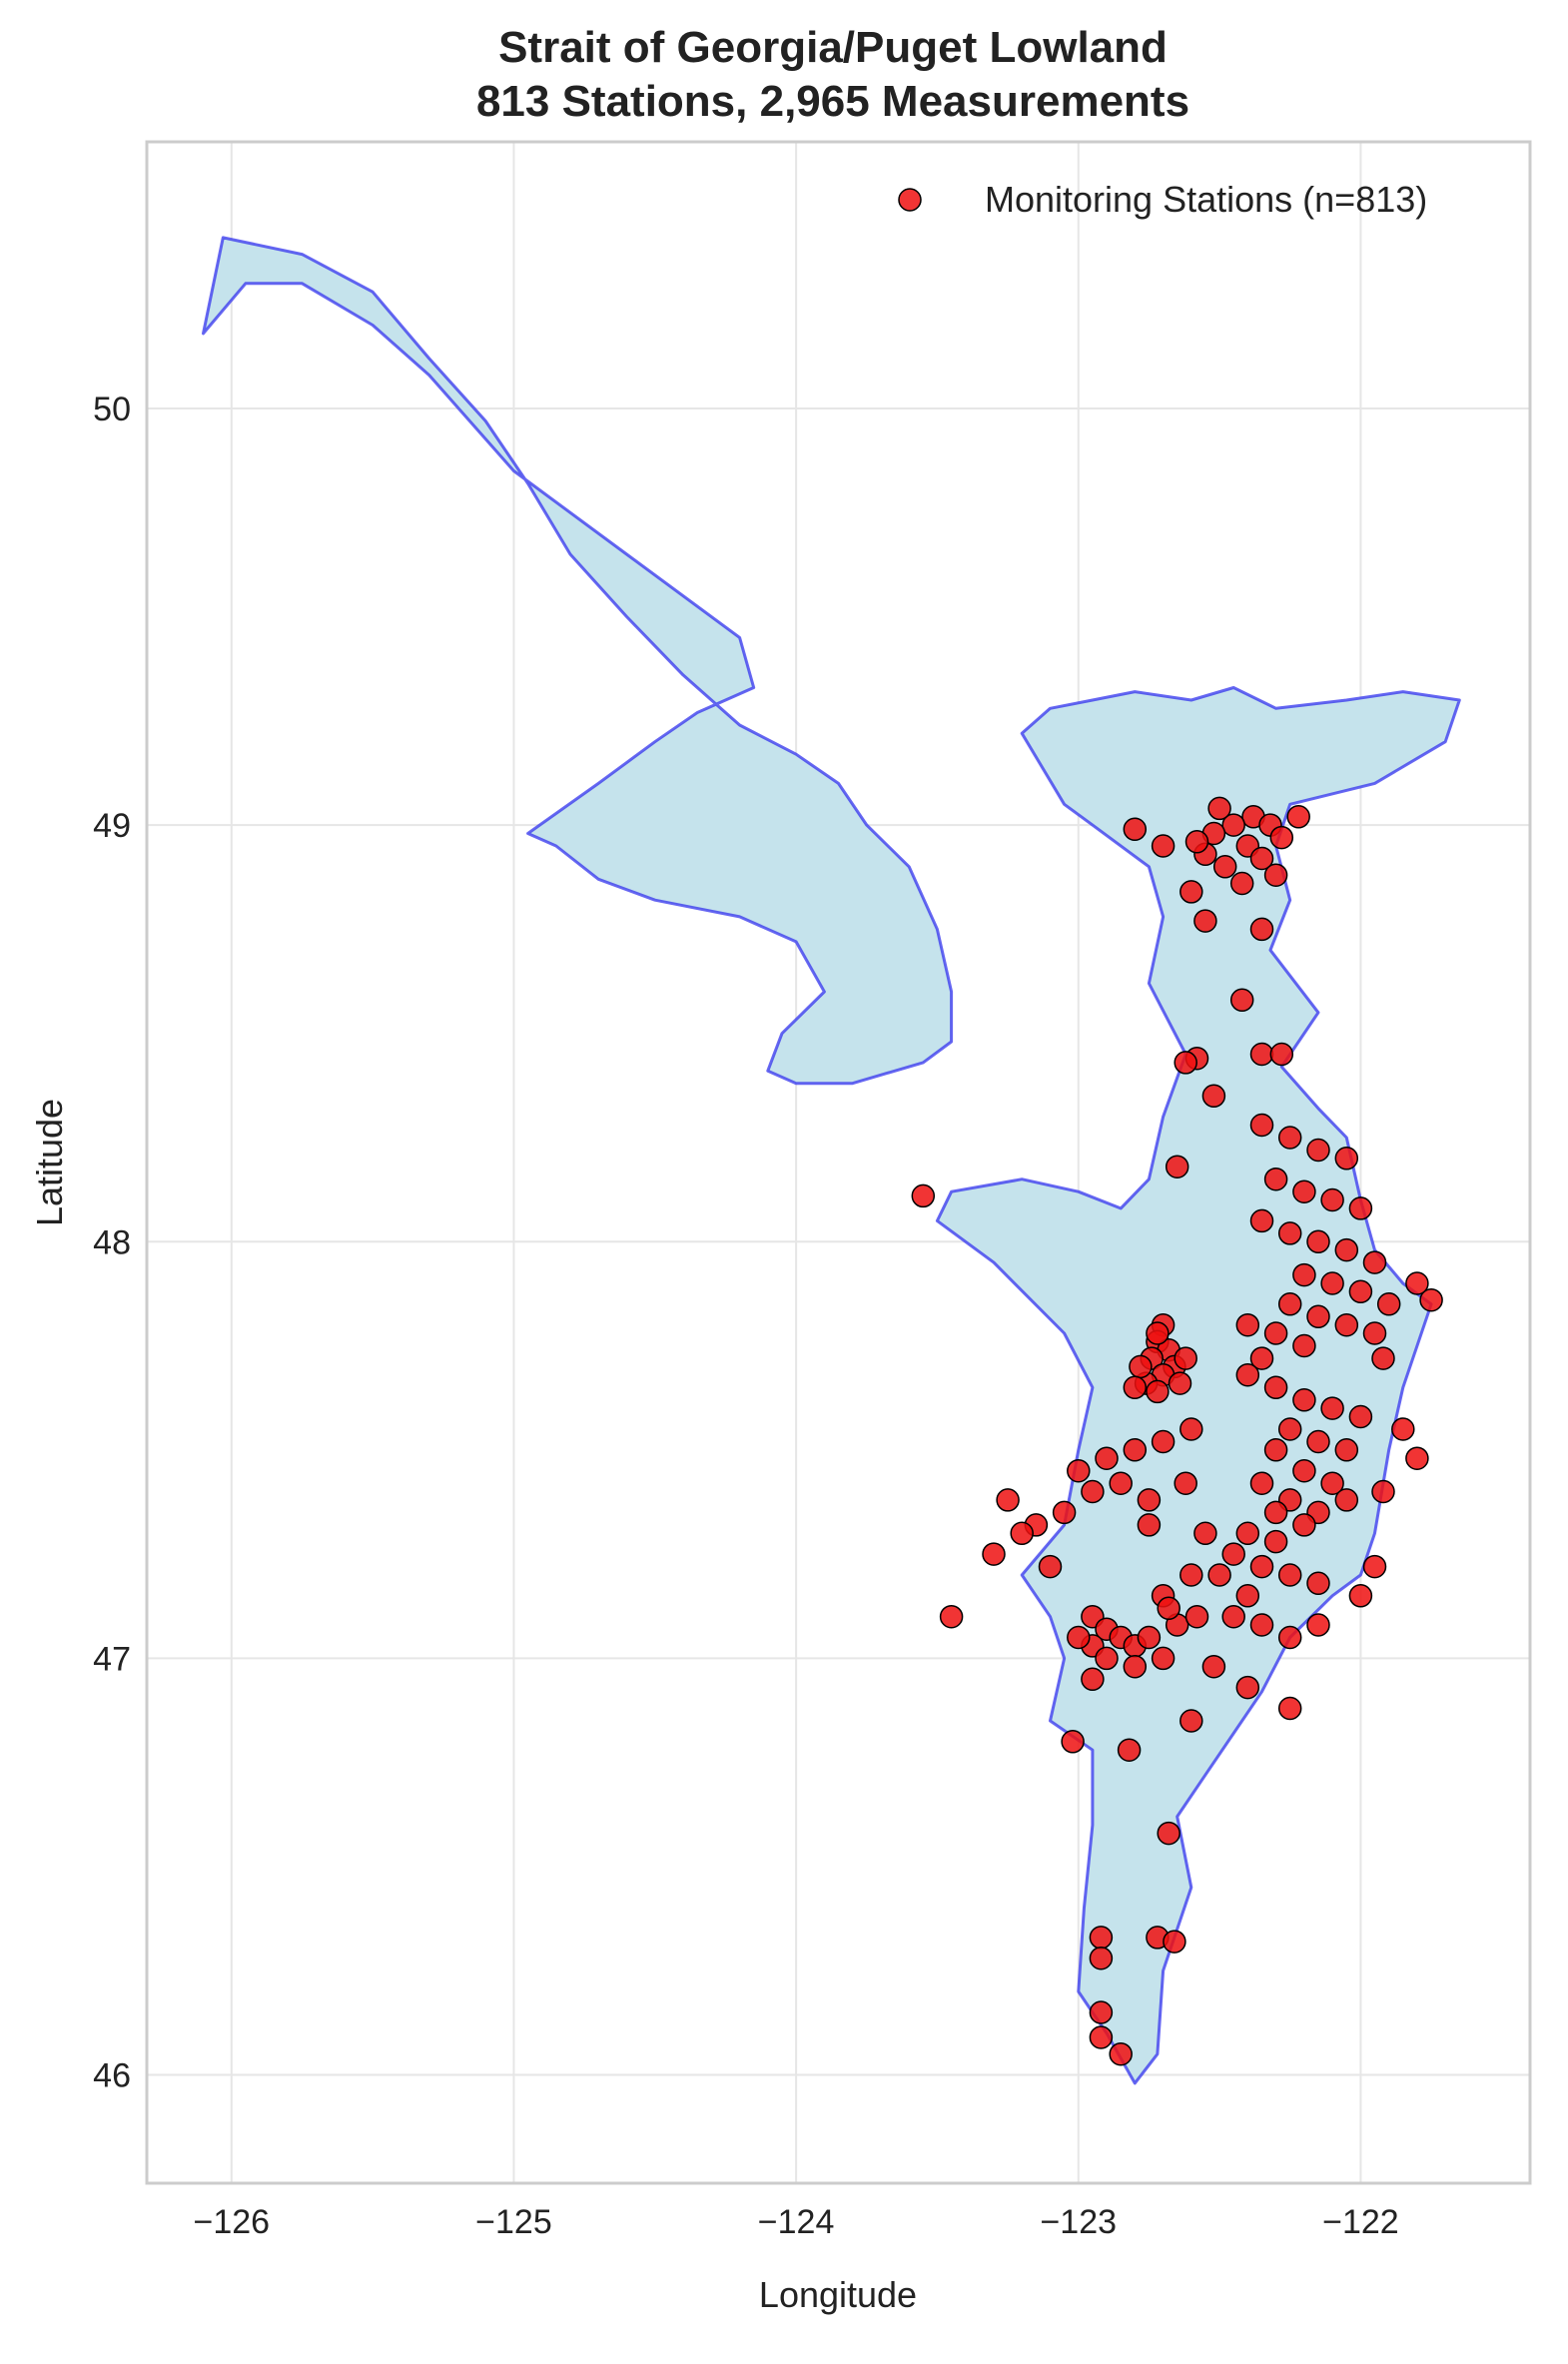 Image resolution: width=1568 pixels, height=2364 pixels. Describe the element at coordinates (231, 2222) in the screenshot. I see `x-tick-label: −126` at that location.